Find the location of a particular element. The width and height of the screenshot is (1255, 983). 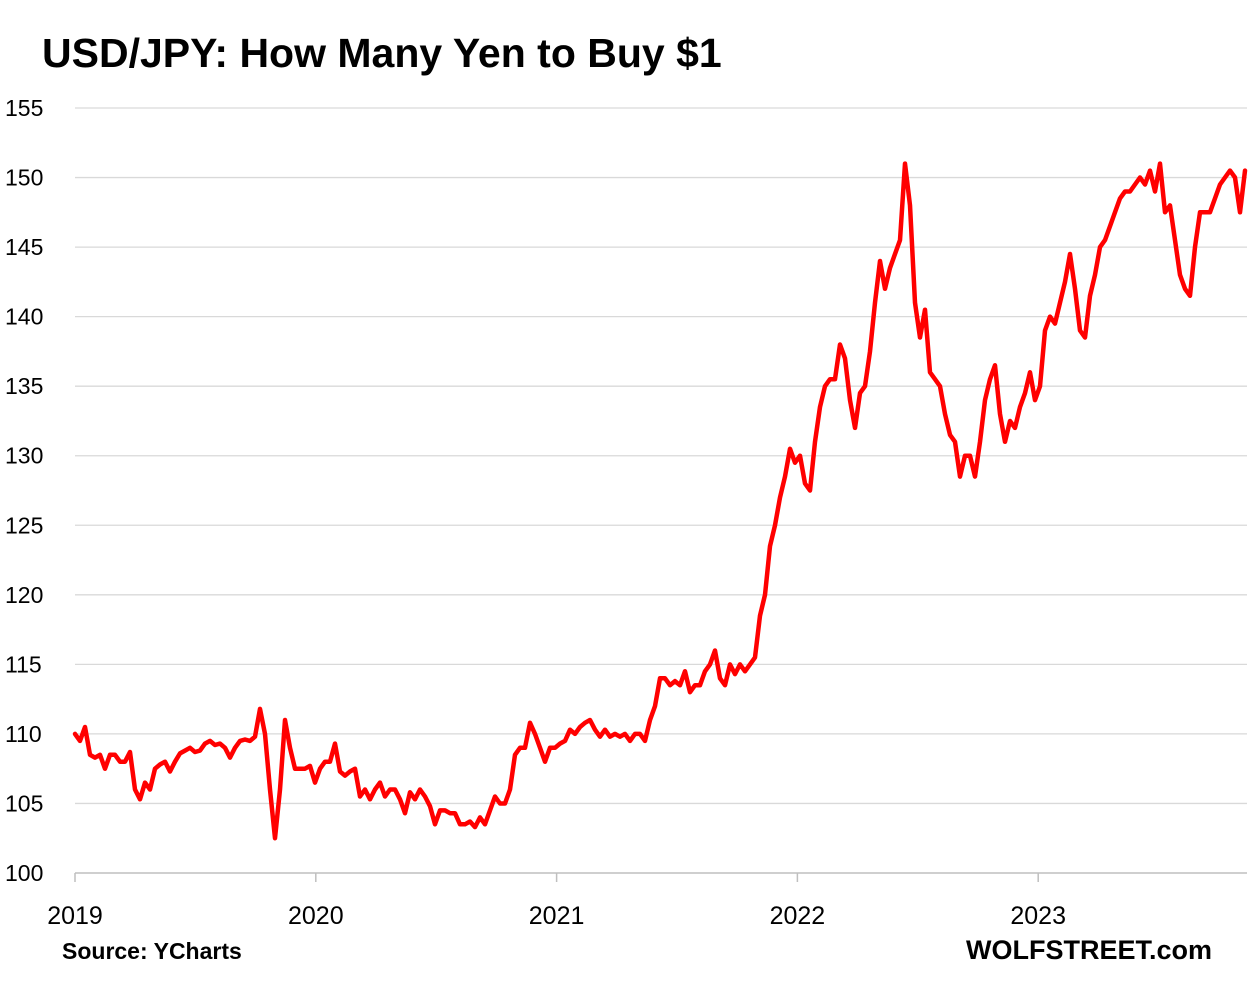

source-note: Source: YCharts is located at coordinates (152, 951).